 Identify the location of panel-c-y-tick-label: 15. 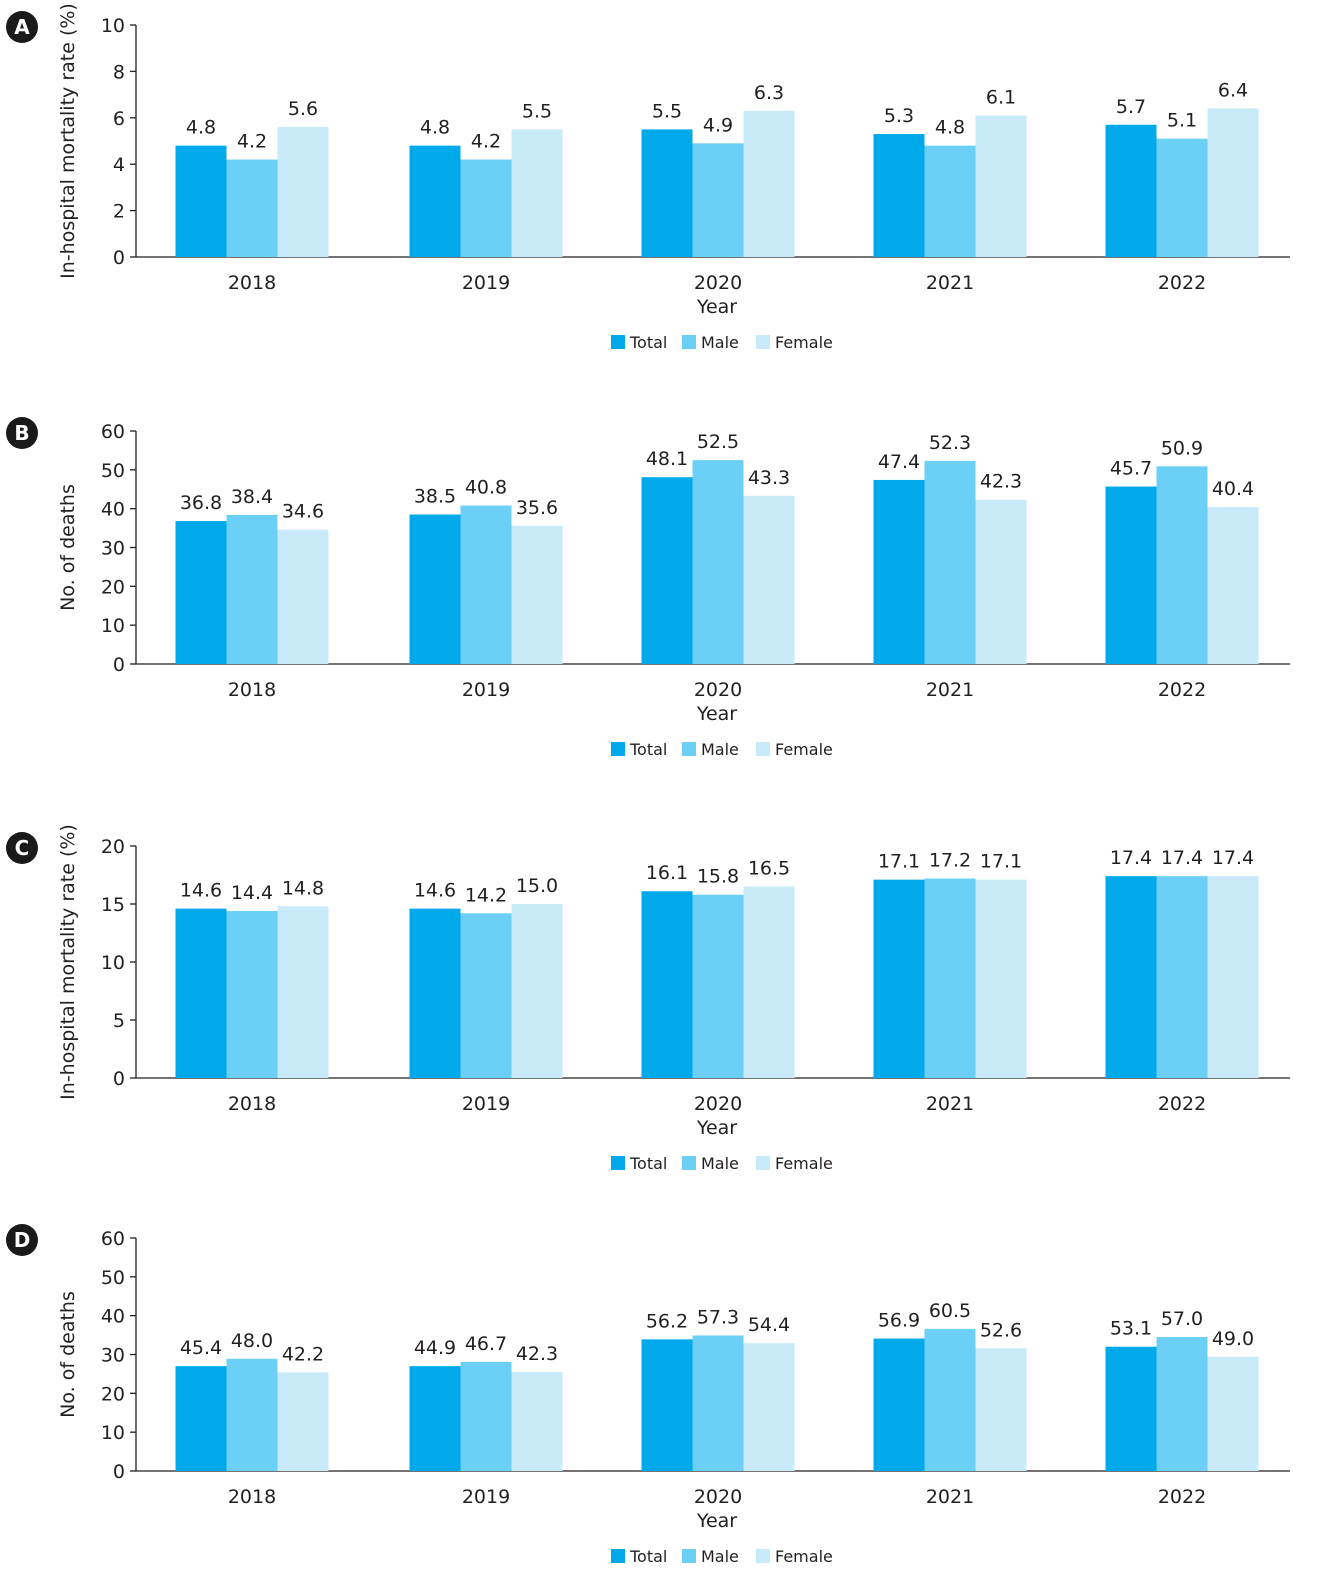
(113, 905).